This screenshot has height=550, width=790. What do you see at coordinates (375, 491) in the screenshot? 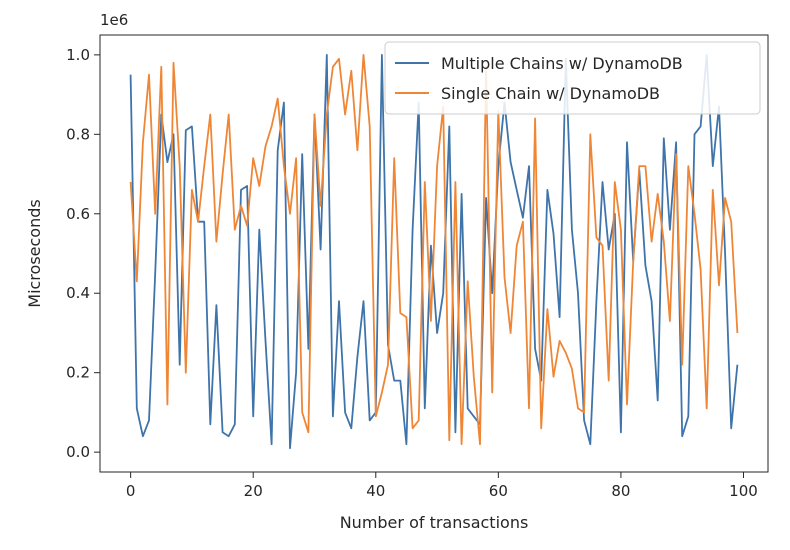
I see `x-tick-label: 40` at bounding box center [375, 491].